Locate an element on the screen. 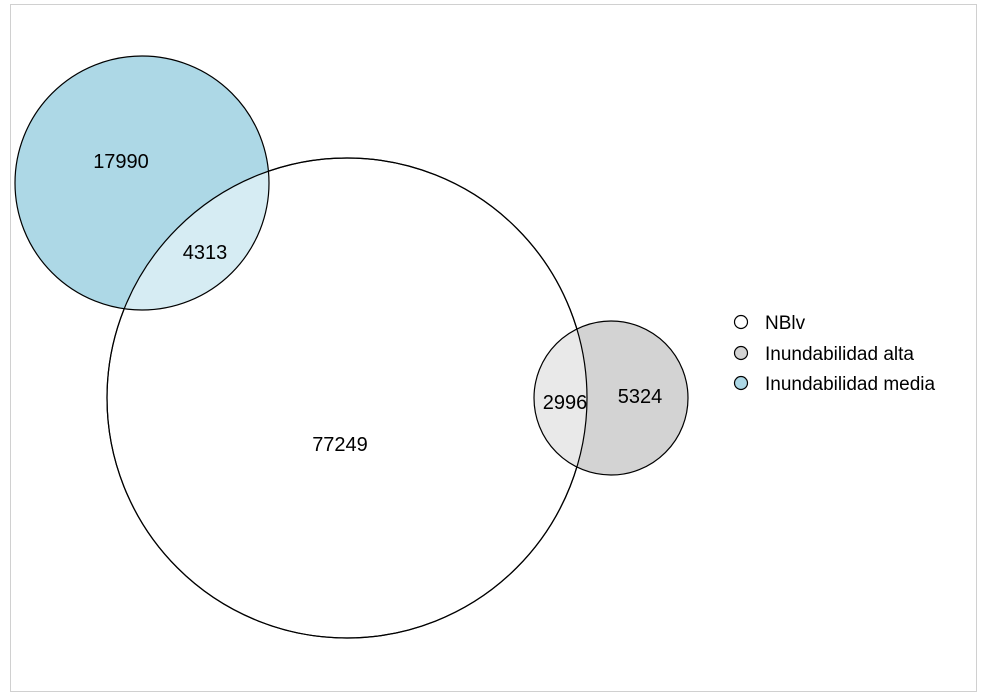 The height and width of the screenshot is (698, 983). region-nblv-only-label: 77249 is located at coordinates (340, 445).